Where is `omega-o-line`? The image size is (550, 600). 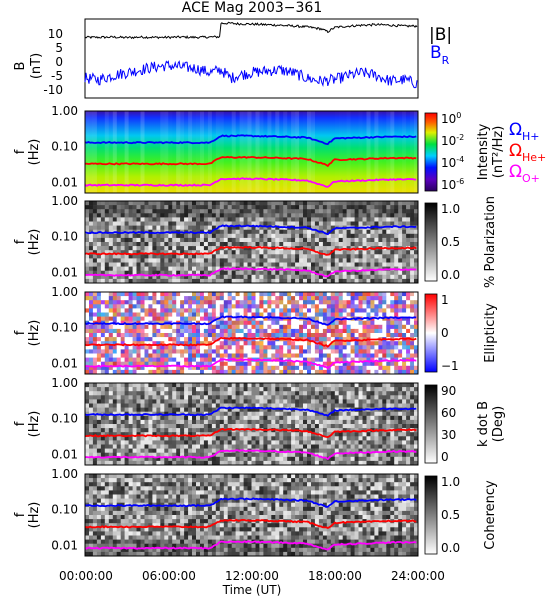 omega-o-line is located at coordinates (250, 364).